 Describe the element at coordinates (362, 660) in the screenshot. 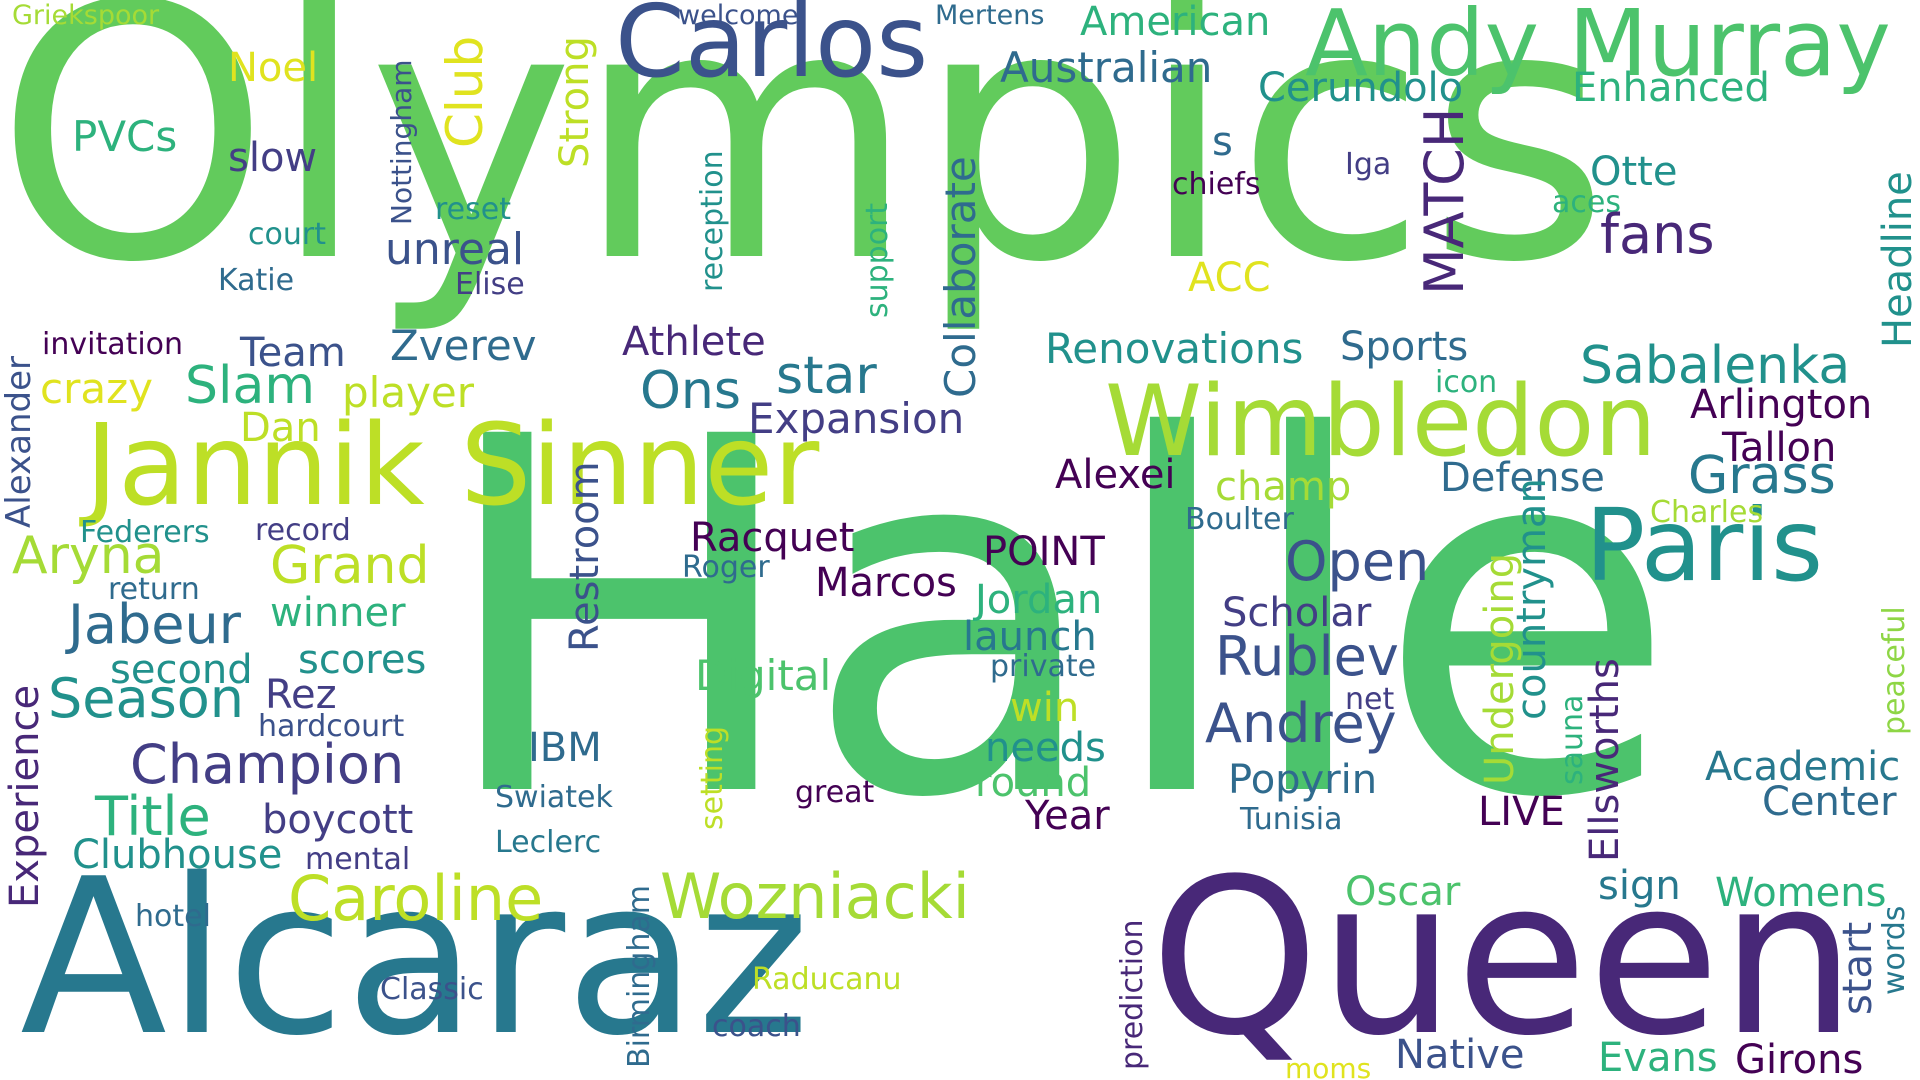

I see `word-scores: scores` at that location.